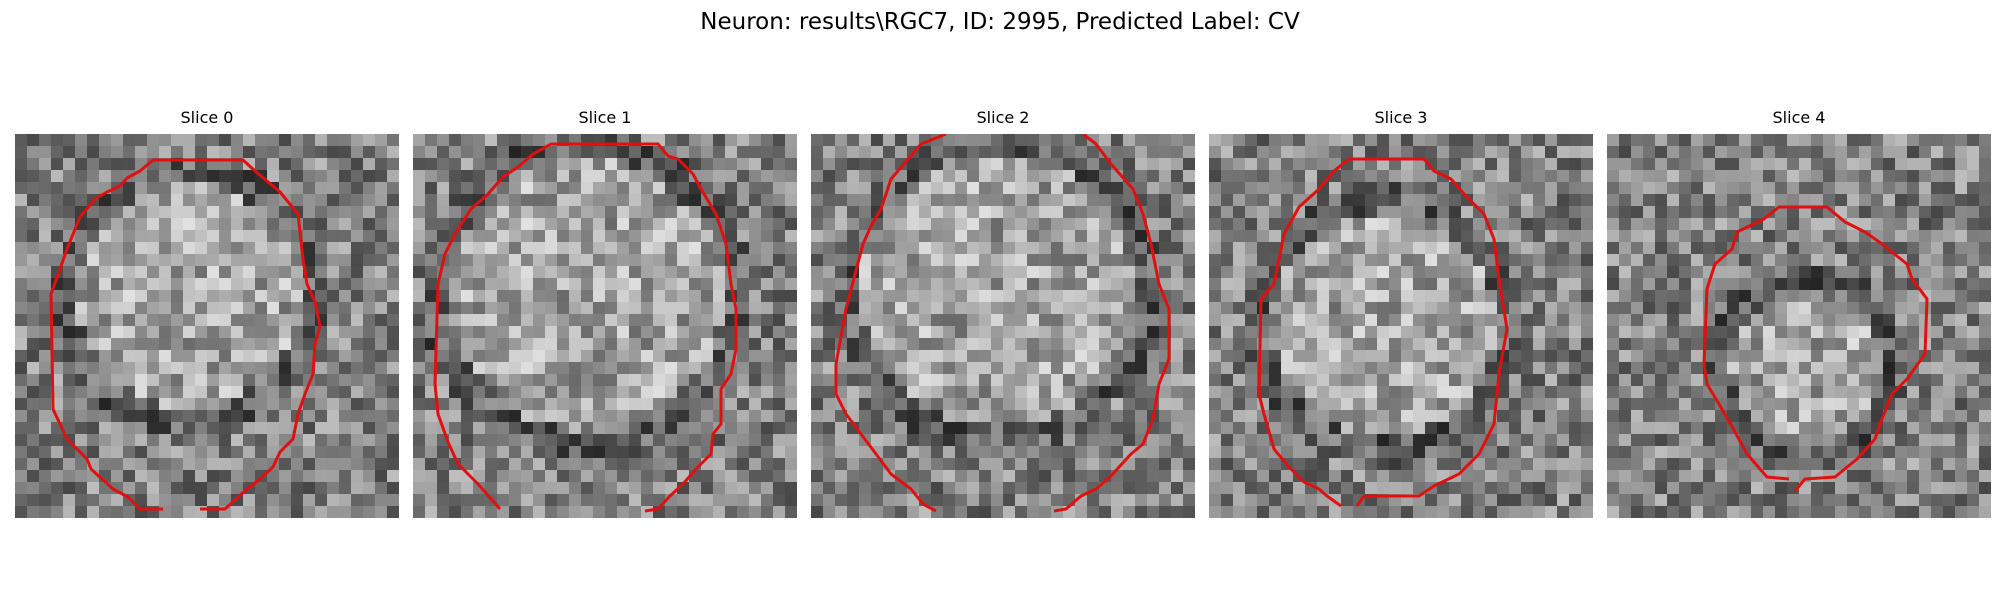 The image size is (2000, 600). I want to click on slice-panel-4: Slice 4, so click(1799, 313).